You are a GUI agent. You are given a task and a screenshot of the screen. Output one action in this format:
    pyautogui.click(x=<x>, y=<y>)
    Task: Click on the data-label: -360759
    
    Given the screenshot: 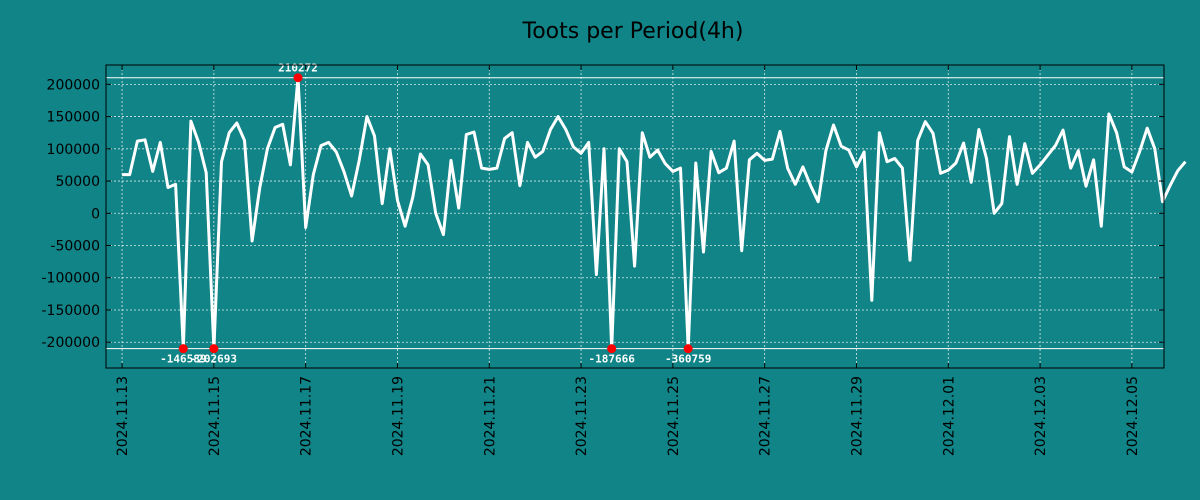 What is the action you would take?
    pyautogui.click(x=688, y=359)
    